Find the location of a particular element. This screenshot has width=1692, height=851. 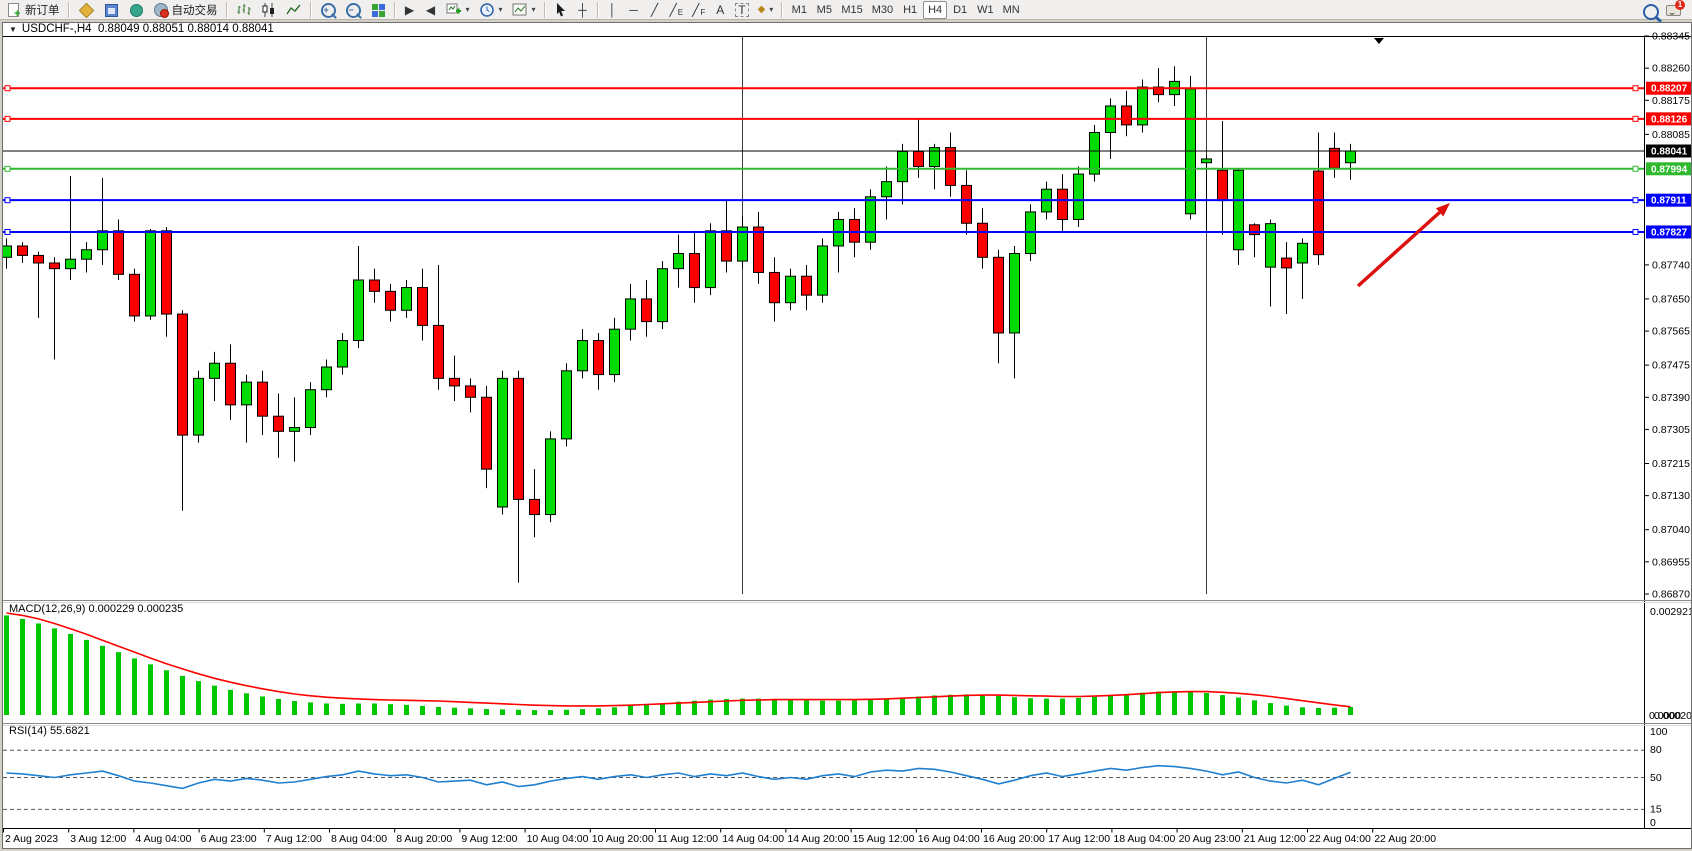

vertical-line-tool-button: │ is located at coordinates (613, 10).